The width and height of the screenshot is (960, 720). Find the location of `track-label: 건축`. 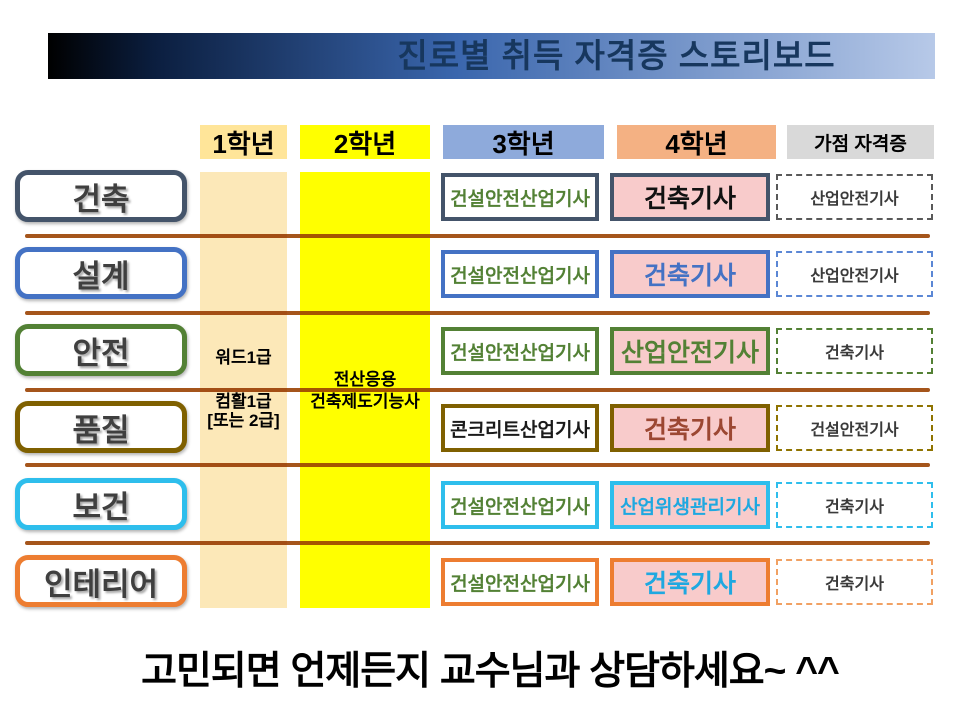

track-label: 건축 is located at coordinates (101, 196).